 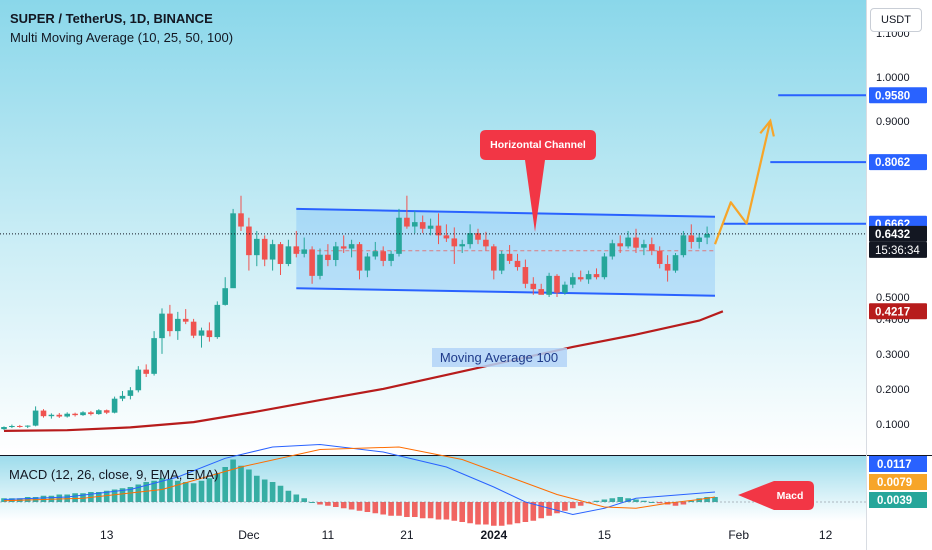 What do you see at coordinates (892, 163) in the screenshot?
I see `price-label-text: 0.8062` at bounding box center [892, 163].